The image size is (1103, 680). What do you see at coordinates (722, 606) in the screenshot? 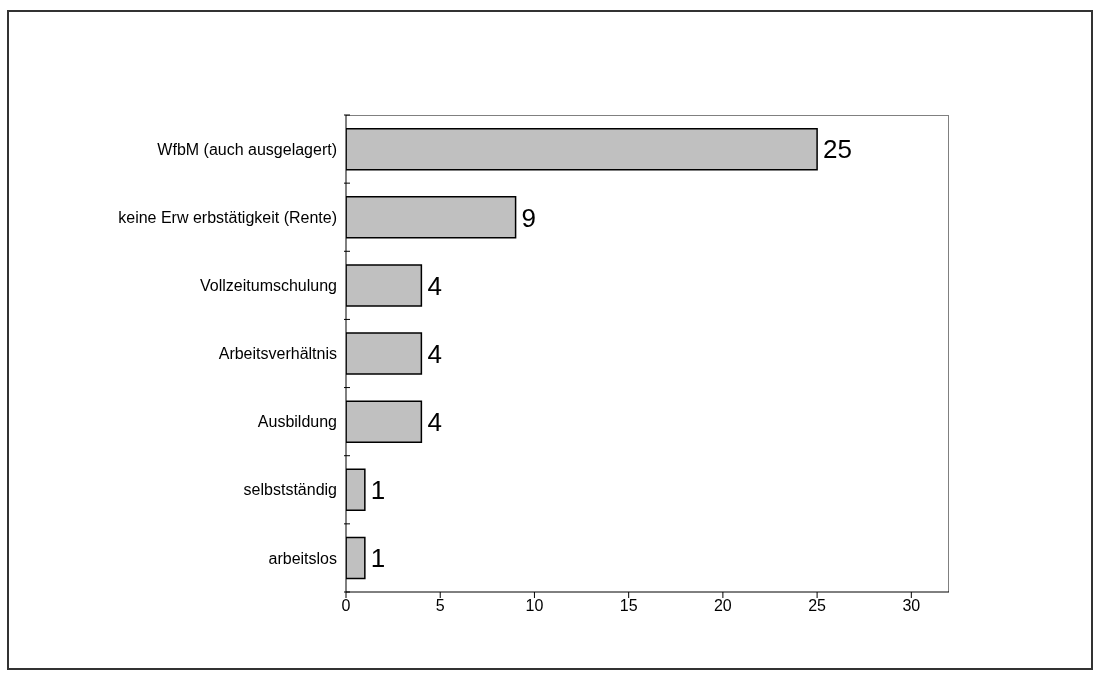
I see `x-tick-label: 20` at bounding box center [722, 606].